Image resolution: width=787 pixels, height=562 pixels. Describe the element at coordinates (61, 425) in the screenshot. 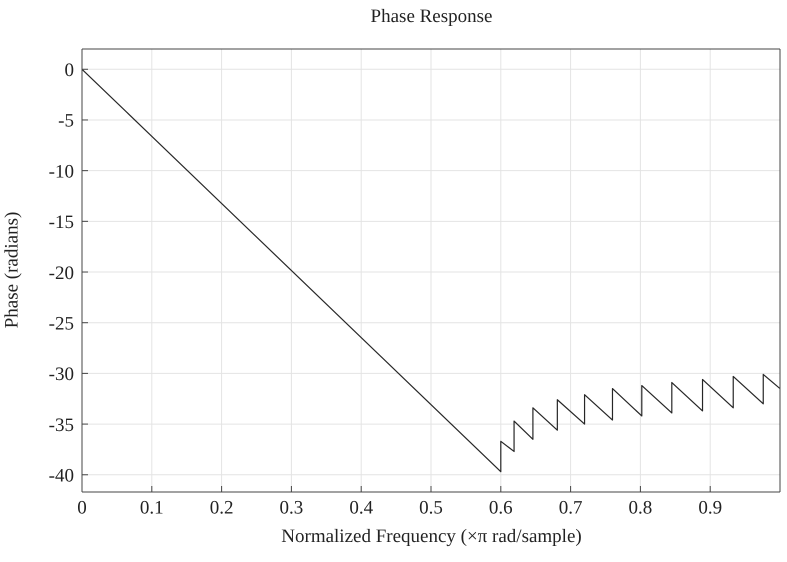

I see `y-tick-label: -35` at that location.